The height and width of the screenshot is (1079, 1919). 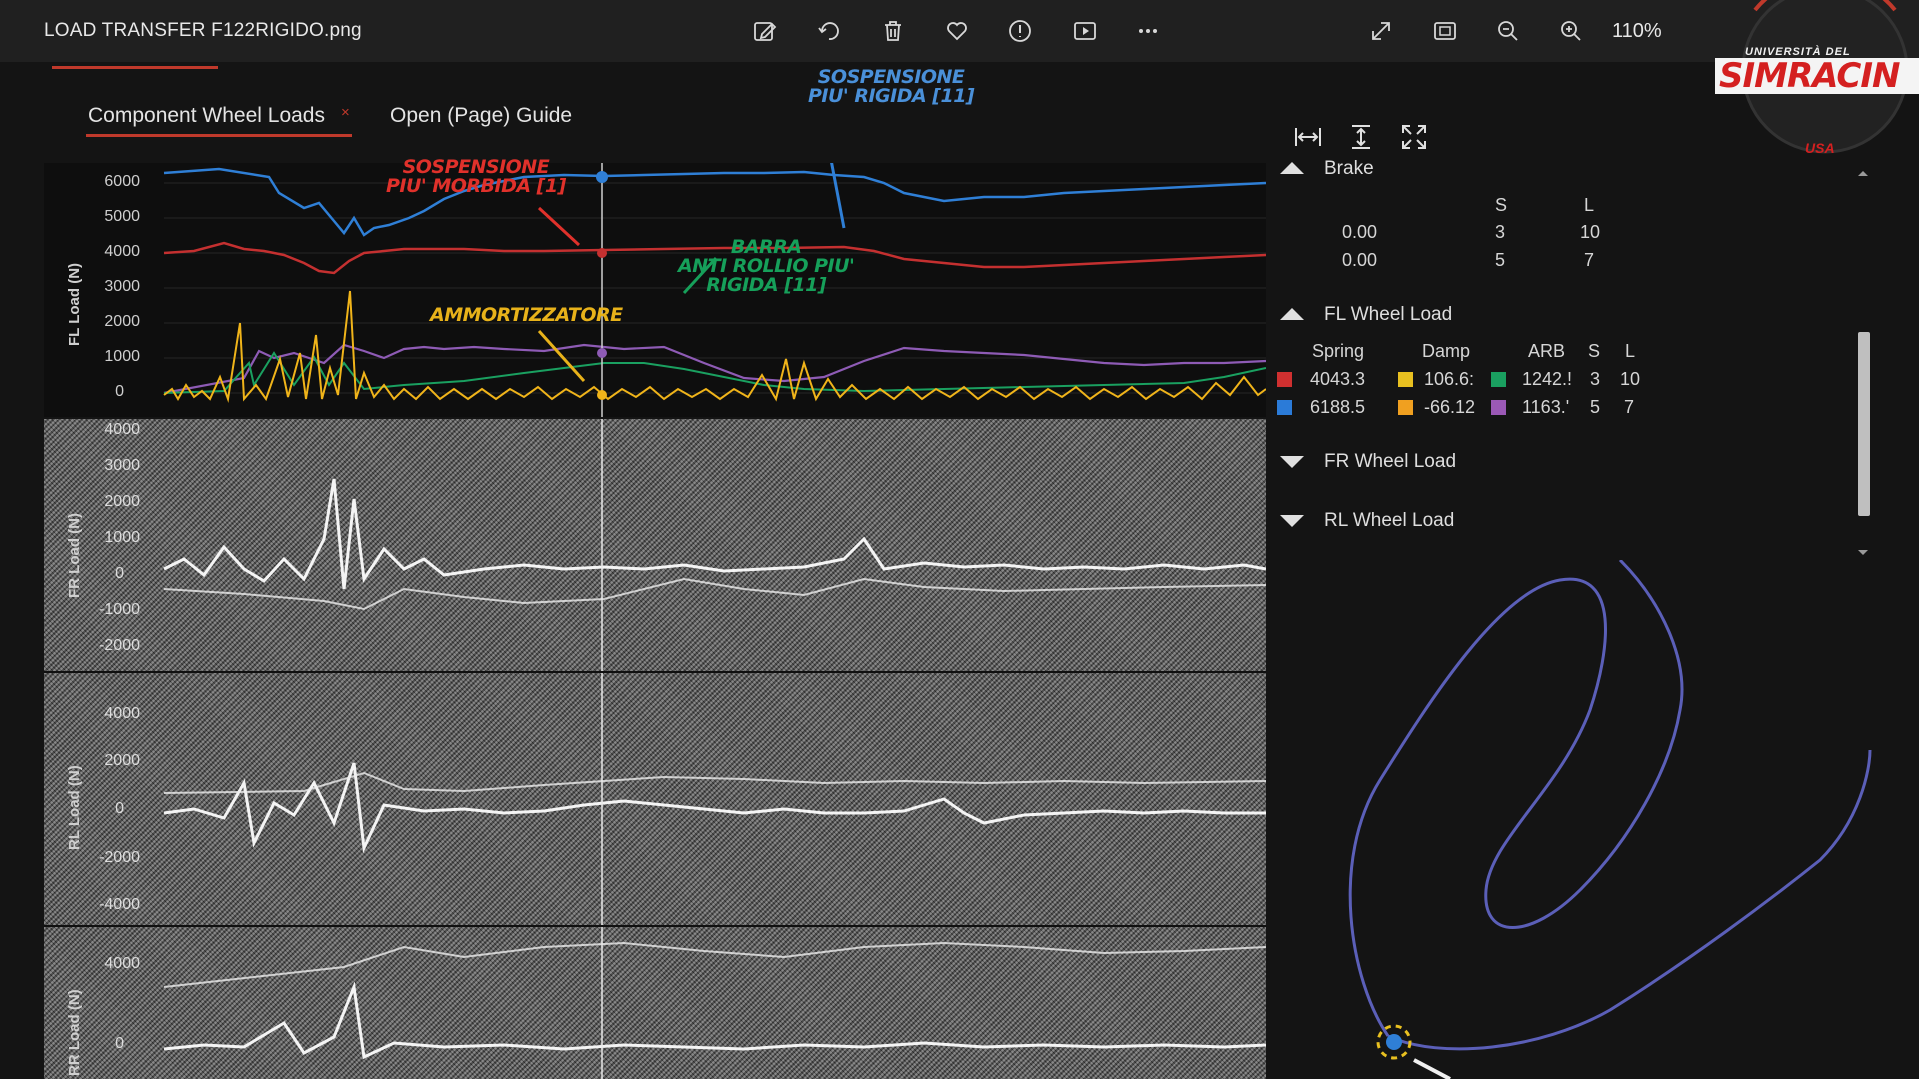 What do you see at coordinates (714, 1020) in the screenshot?
I see `rr-series-line` at bounding box center [714, 1020].